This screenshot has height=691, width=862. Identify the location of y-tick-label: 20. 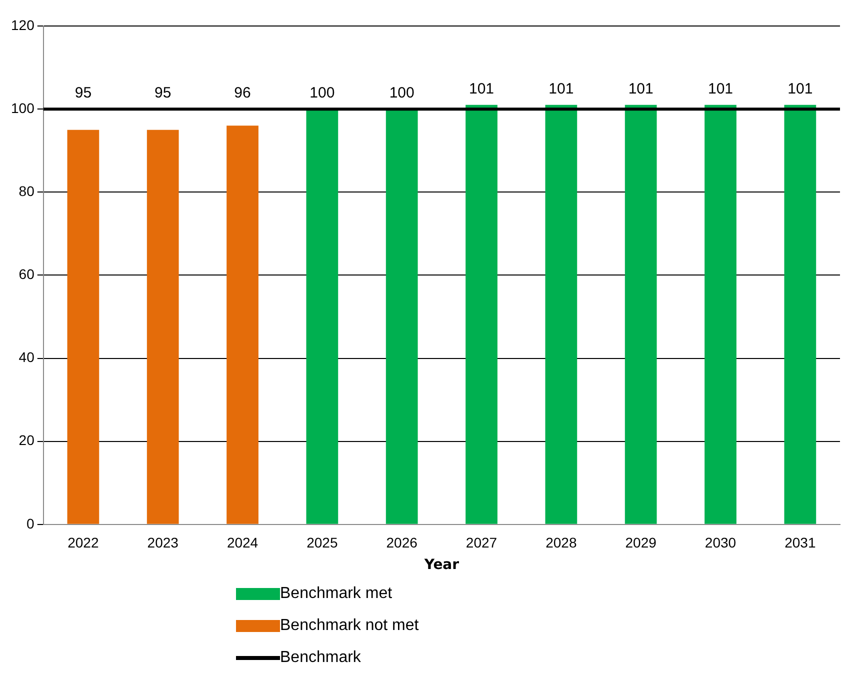
(26, 440).